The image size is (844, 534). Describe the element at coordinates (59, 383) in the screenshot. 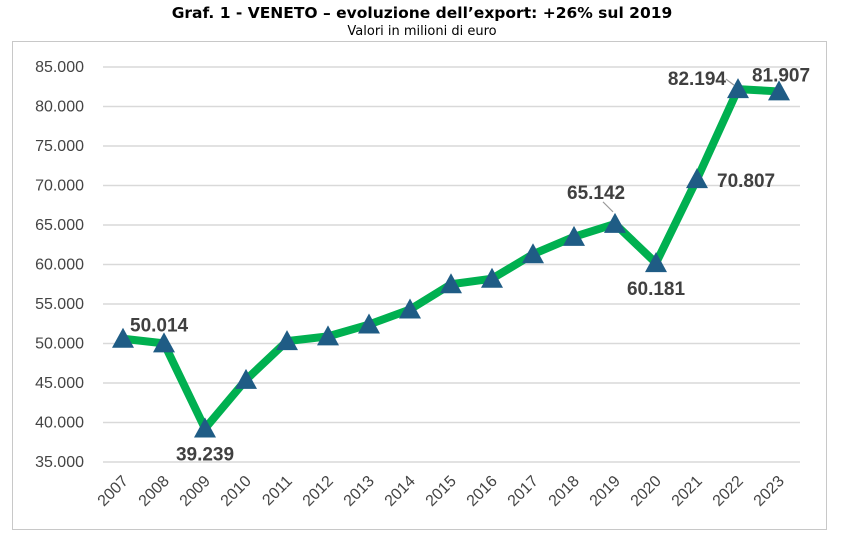

I see `y-tick-label: 45.000` at that location.